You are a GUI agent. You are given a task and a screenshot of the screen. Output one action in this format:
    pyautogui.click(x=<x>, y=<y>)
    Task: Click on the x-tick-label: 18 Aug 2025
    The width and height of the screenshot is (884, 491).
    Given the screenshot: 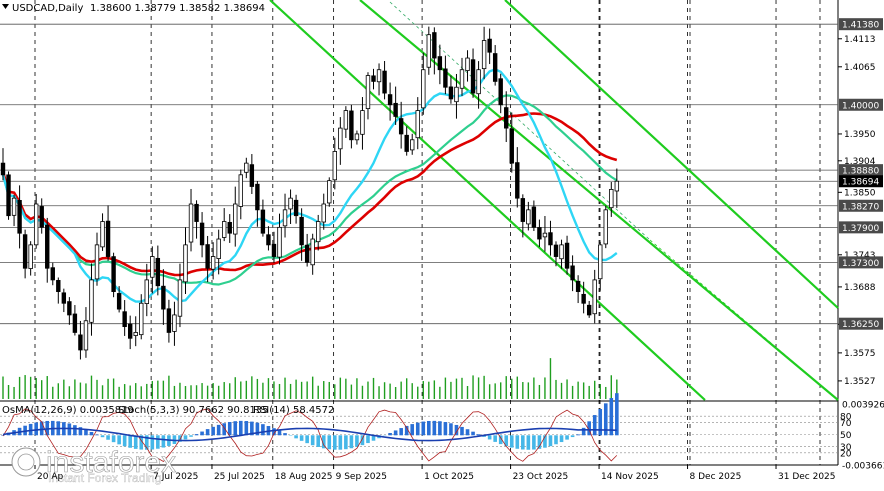 What is the action you would take?
    pyautogui.click(x=304, y=477)
    